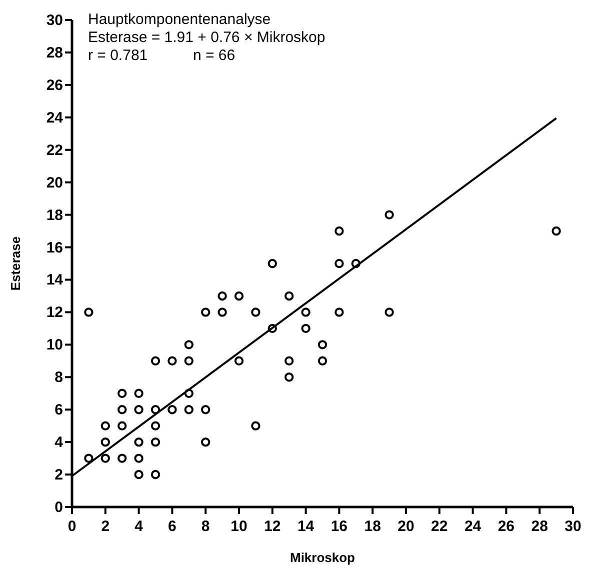 Image resolution: width=593 pixels, height=572 pixels. Describe the element at coordinates (214, 55) in the screenshot. I see `annotation: n = 66` at that location.